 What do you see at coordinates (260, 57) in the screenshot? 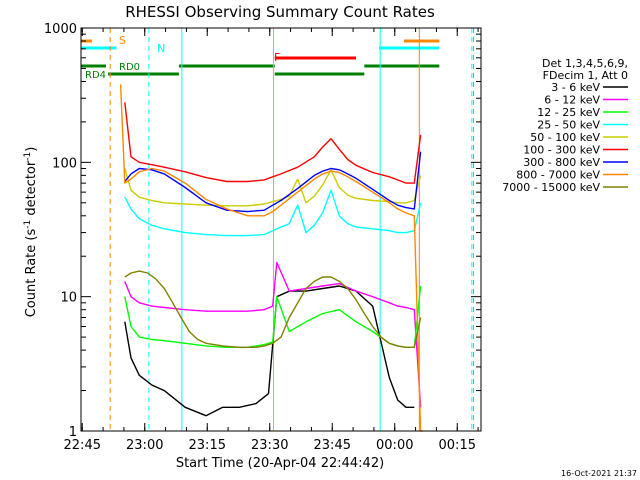
I see `flag-bars` at bounding box center [260, 57].